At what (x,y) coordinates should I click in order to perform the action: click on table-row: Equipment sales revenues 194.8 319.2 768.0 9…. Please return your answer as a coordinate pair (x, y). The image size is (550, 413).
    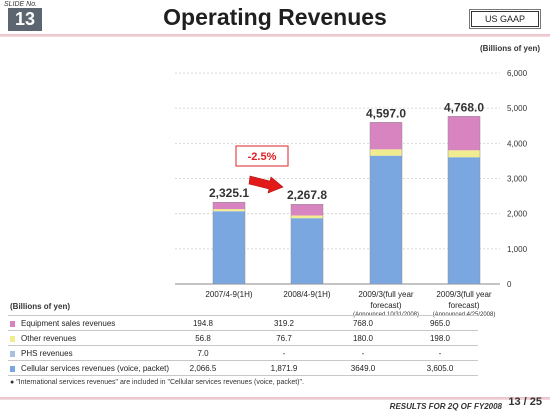
    Looking at the image, I should click on (243, 324).